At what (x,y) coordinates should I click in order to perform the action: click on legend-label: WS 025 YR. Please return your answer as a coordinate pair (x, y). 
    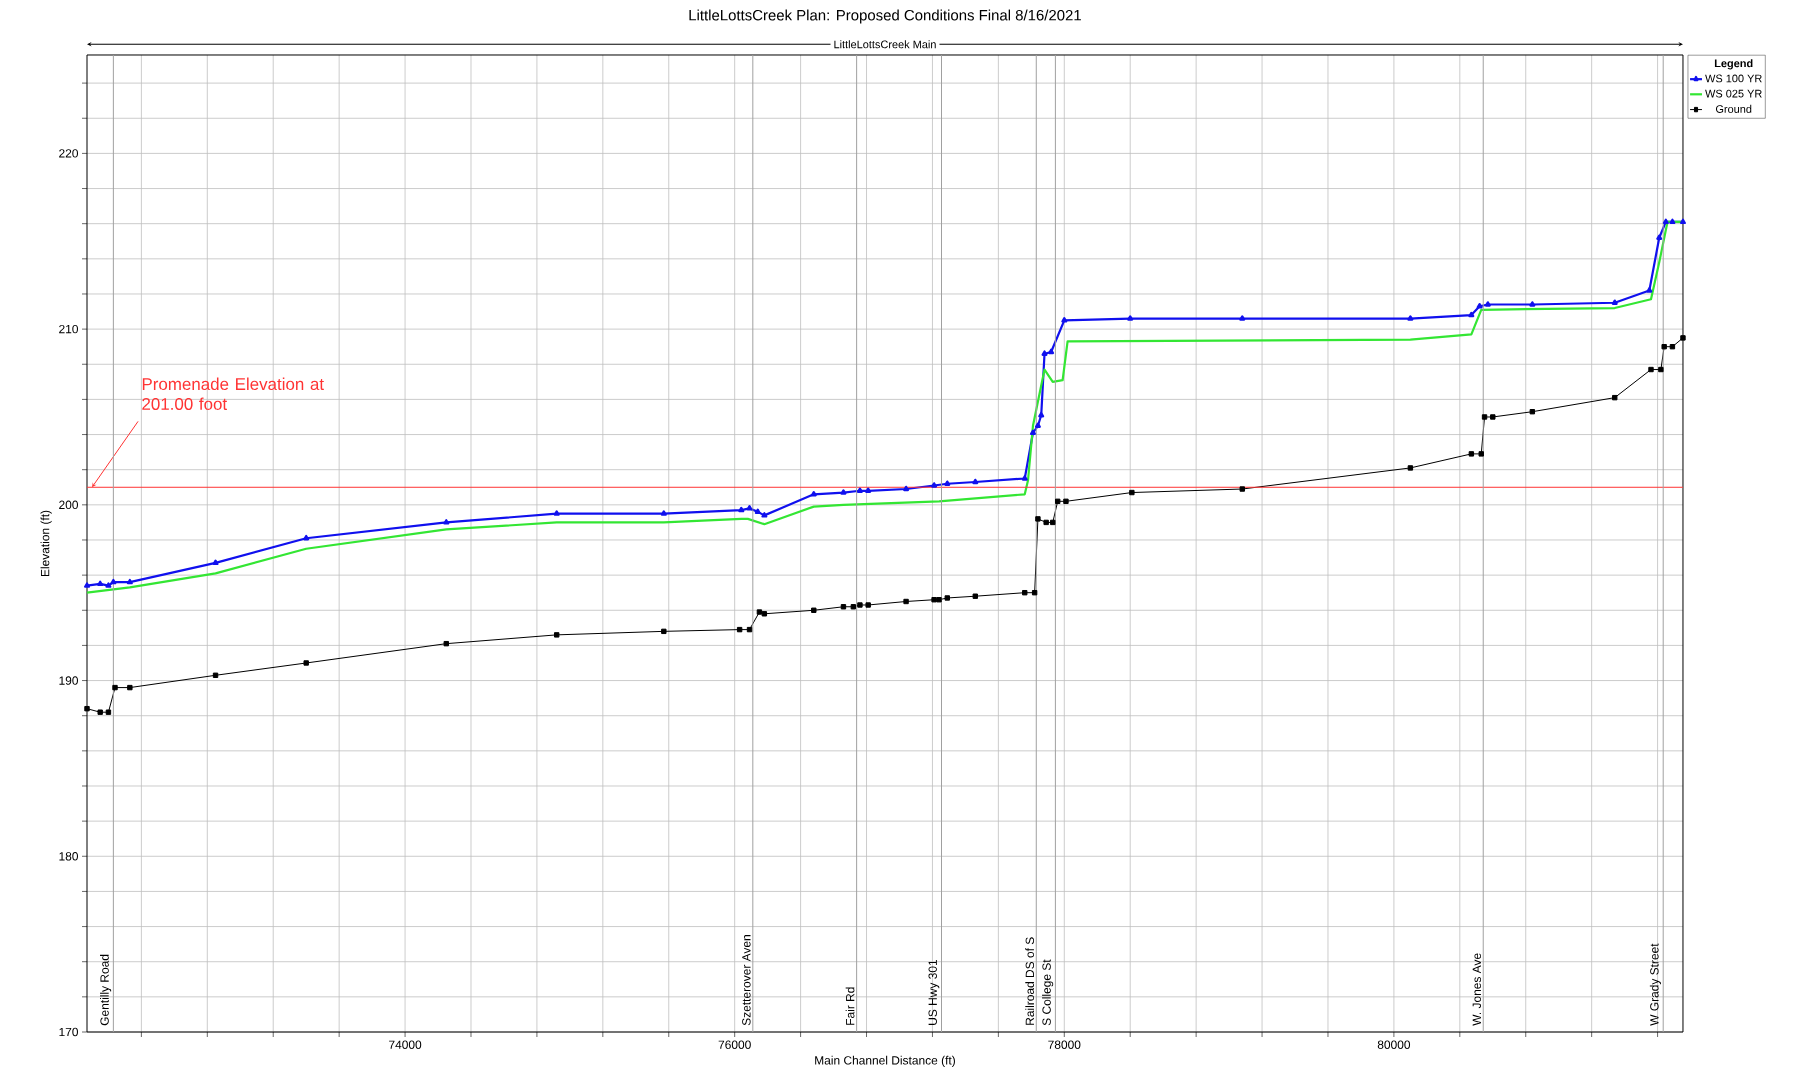
    Looking at the image, I should click on (1733, 93).